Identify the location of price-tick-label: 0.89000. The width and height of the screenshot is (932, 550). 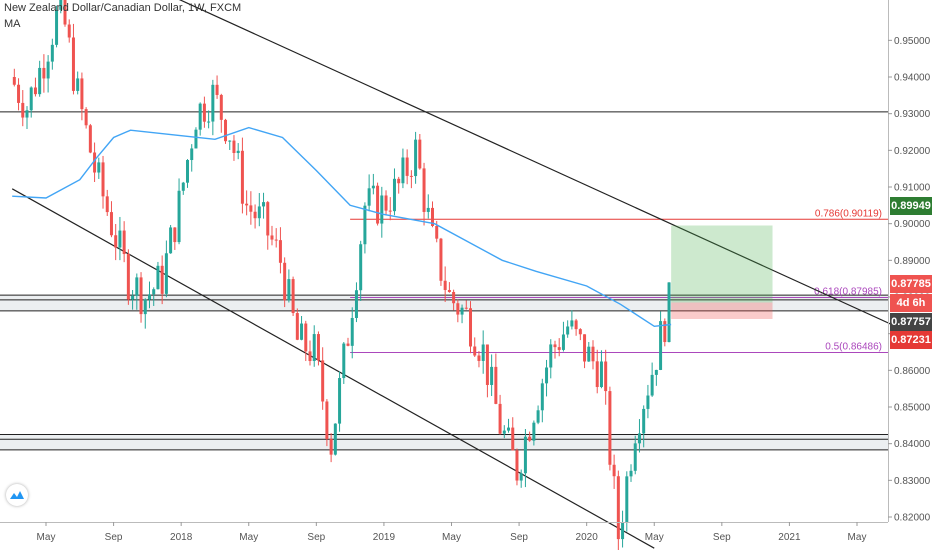
(912, 261).